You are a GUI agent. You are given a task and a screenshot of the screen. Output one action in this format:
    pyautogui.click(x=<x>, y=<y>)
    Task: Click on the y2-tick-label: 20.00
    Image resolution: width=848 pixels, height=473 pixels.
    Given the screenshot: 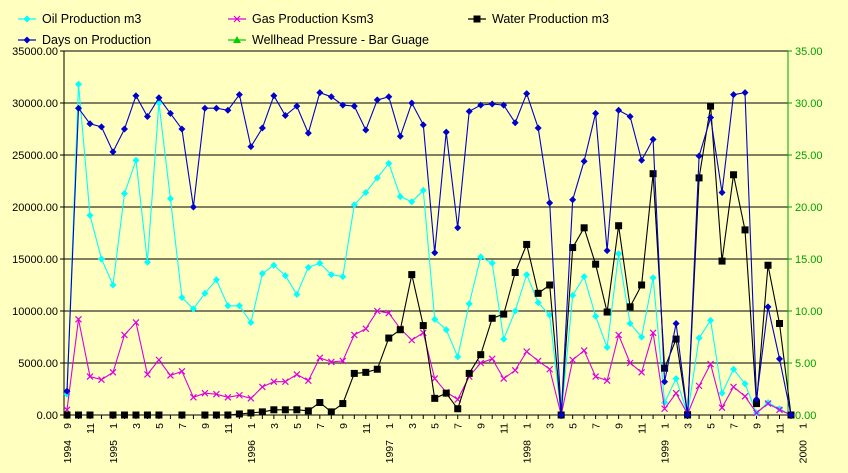 What is the action you would take?
    pyautogui.click(x=809, y=208)
    